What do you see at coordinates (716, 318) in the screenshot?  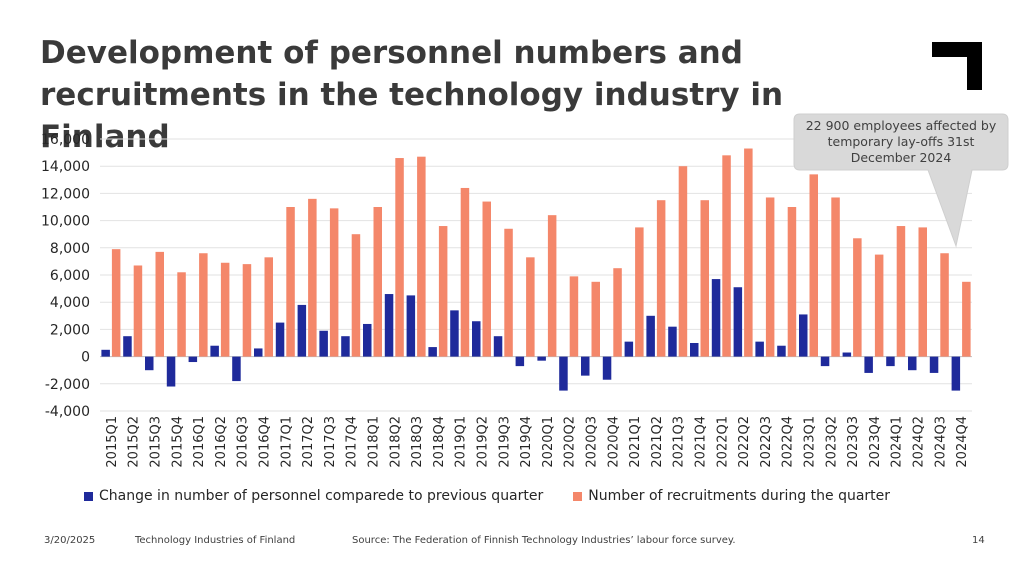 I see `bar-personnel-change-2022Q1` at bounding box center [716, 318].